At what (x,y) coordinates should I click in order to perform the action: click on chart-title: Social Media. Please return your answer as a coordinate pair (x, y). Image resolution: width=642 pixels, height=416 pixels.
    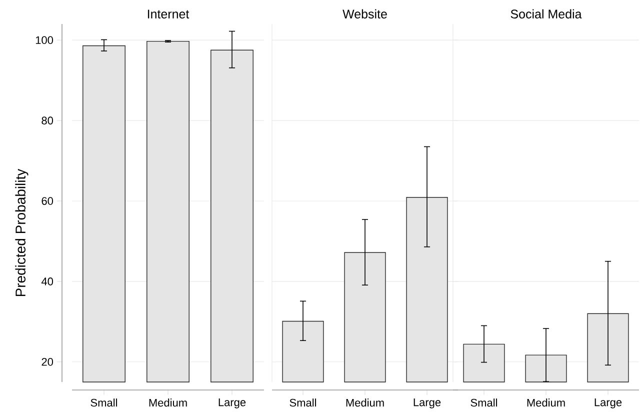
    Looking at the image, I should click on (546, 13).